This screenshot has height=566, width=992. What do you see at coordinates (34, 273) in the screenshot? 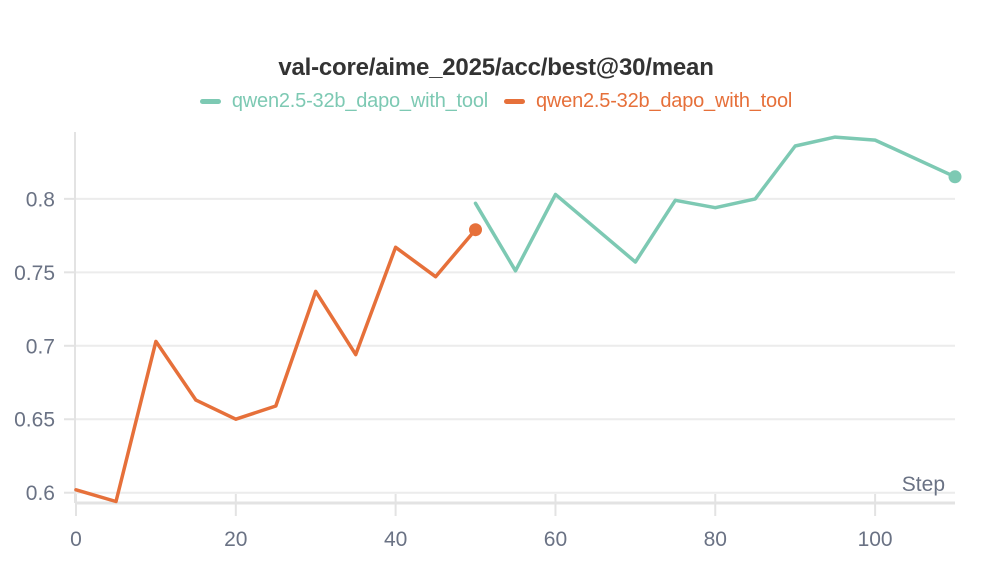
I see `y-tick-label: 0.75` at bounding box center [34, 273].